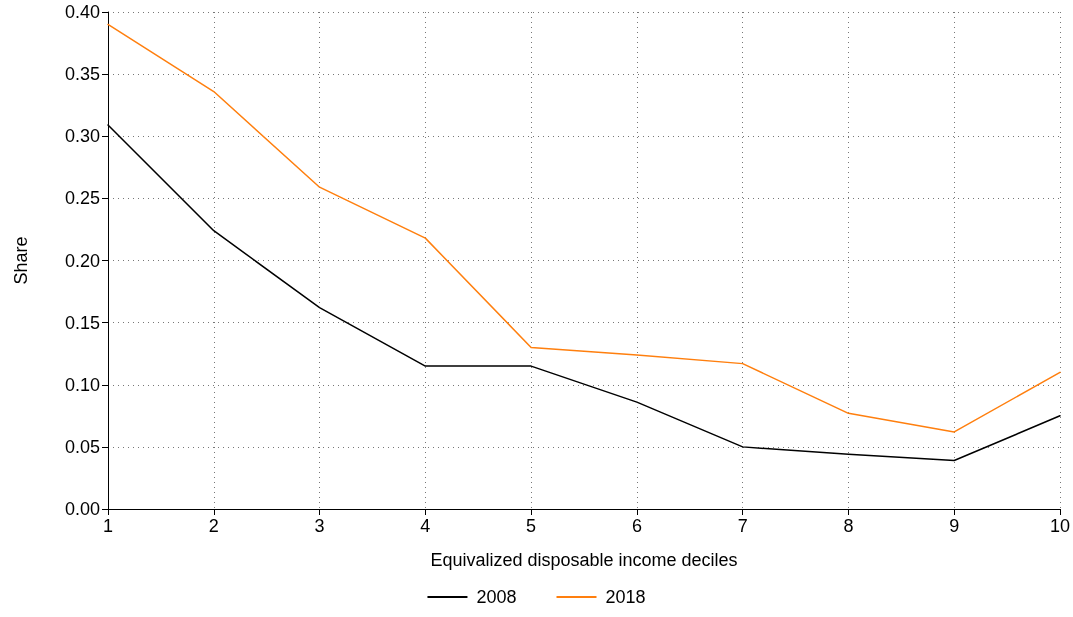  Describe the element at coordinates (82, 12) in the screenshot. I see `y-tick-label: 0.40` at that location.